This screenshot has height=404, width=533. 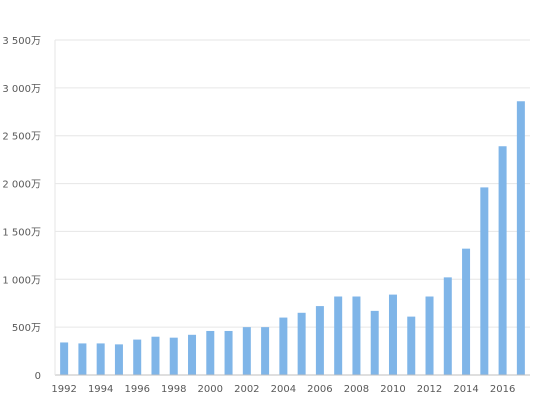 I want to click on bar-2008, so click(x=356, y=335).